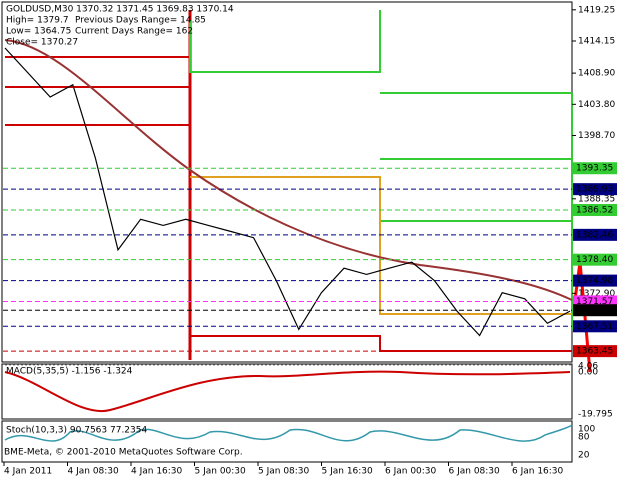 The image size is (640, 480). Describe the element at coordinates (586, 430) in the screenshot. I see `stoch-tick: 100` at that location.